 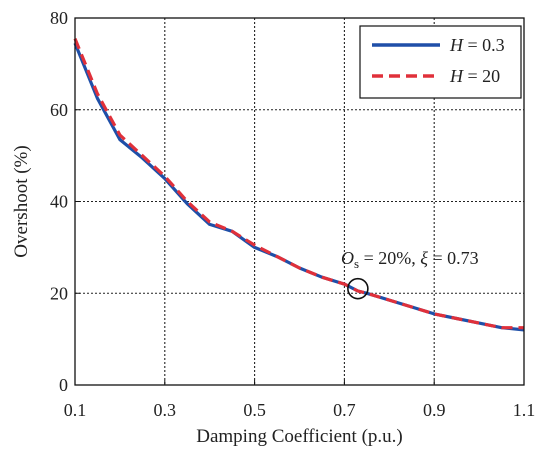 I want to click on x-tick-label: 0.7, so click(x=344, y=410).